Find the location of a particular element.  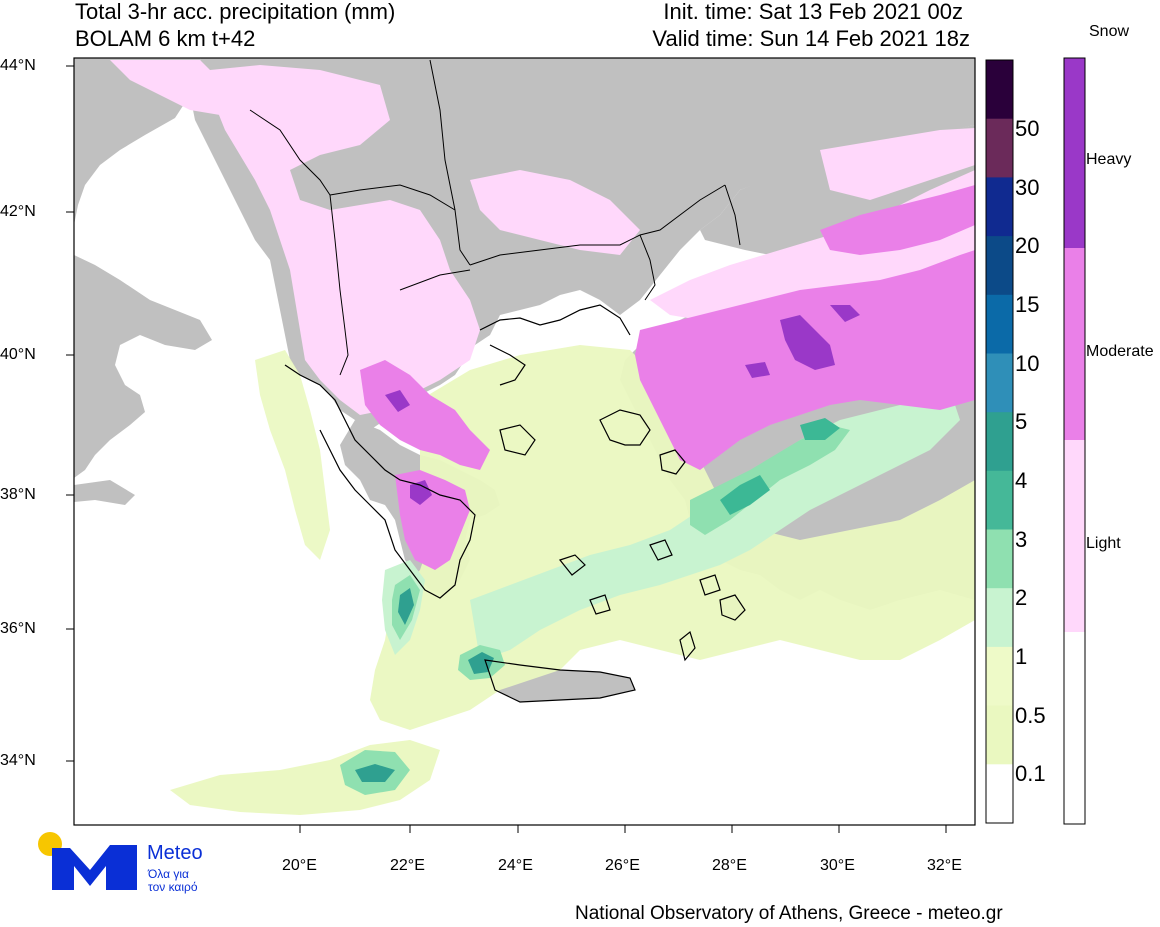

valid-time: Valid time: Sun 14 Feb 2021 18z is located at coordinates (811, 38).